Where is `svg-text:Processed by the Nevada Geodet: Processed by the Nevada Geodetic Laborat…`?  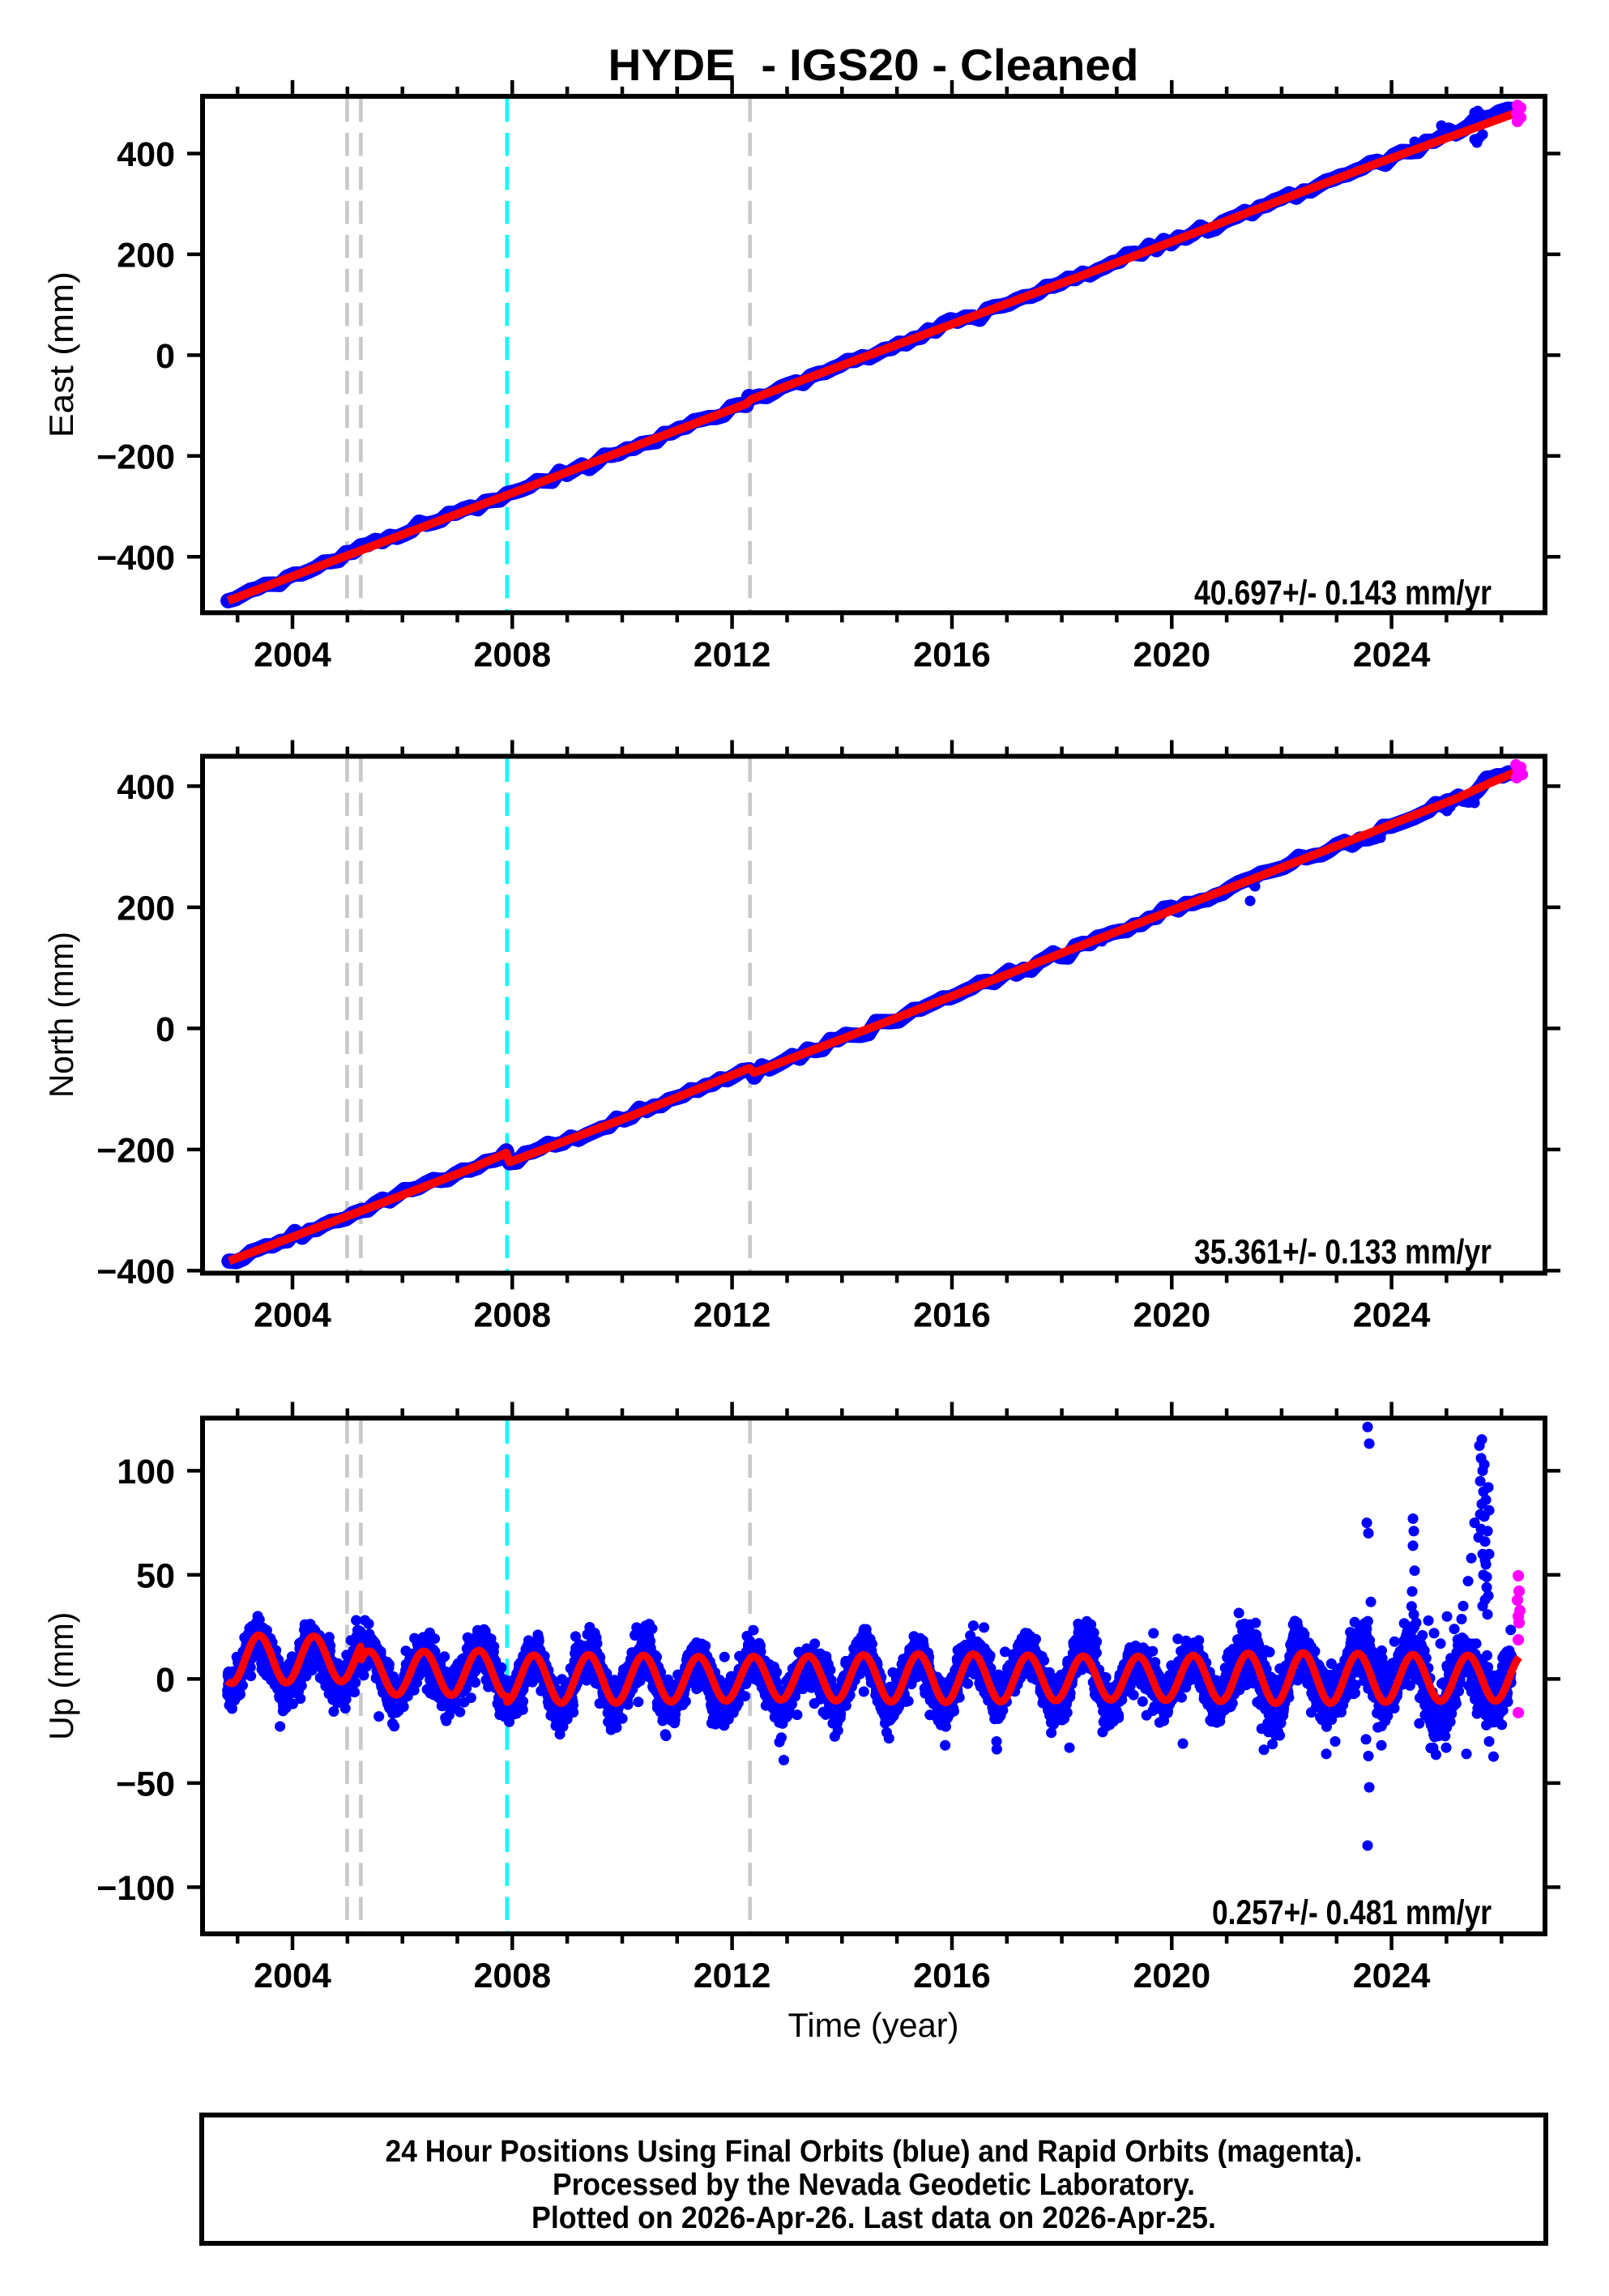
svg-text:Processed by the Nevada Geodet: Processed by the Nevada Geodetic Laborat… is located at coordinates (874, 2185).